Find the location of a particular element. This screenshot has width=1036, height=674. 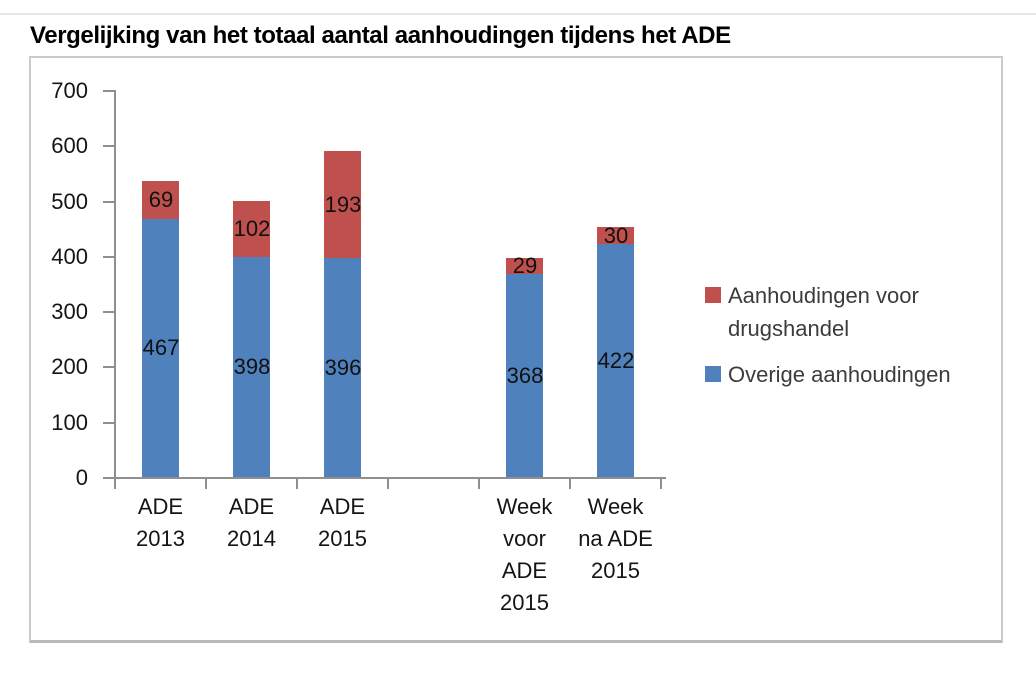

bar-value-label-drugshandel: 29 is located at coordinates (525, 265).